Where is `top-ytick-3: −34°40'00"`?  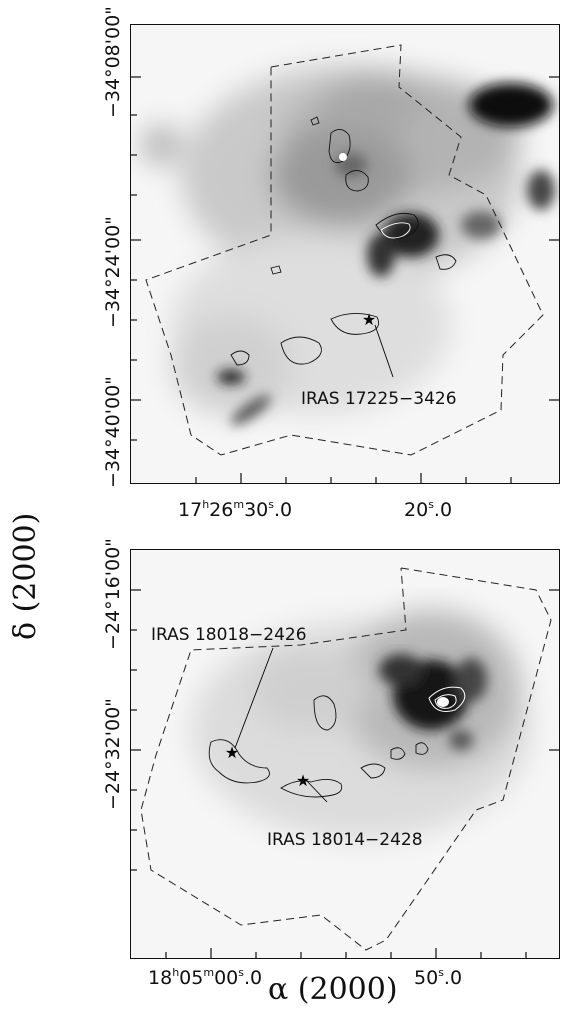
top-ytick-3: −34°40'00" is located at coordinates (113, 432).